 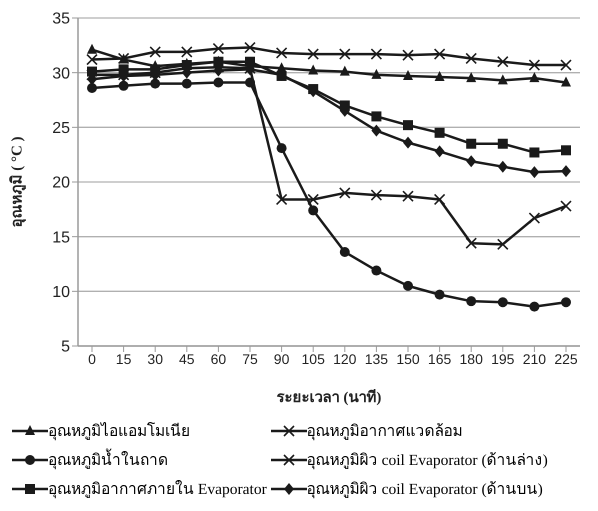 What do you see at coordinates (124, 358) in the screenshot?
I see `x-tick-label: 15` at bounding box center [124, 358].